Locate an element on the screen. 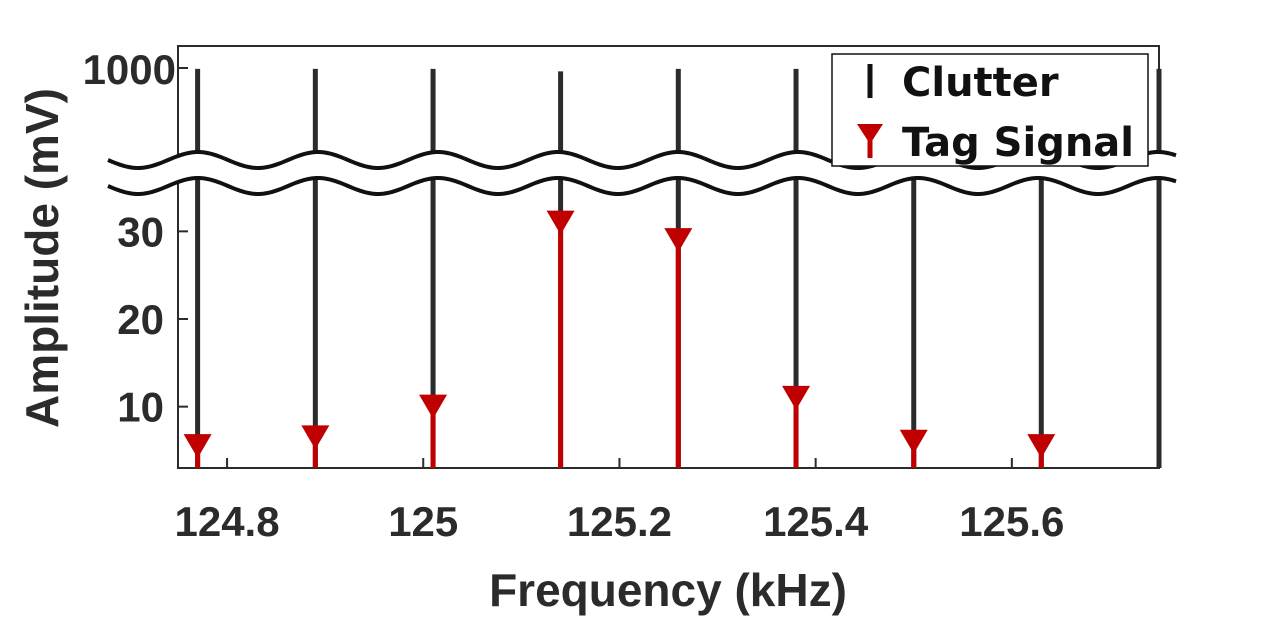  y-tick-label: 20 is located at coordinates (140, 319).